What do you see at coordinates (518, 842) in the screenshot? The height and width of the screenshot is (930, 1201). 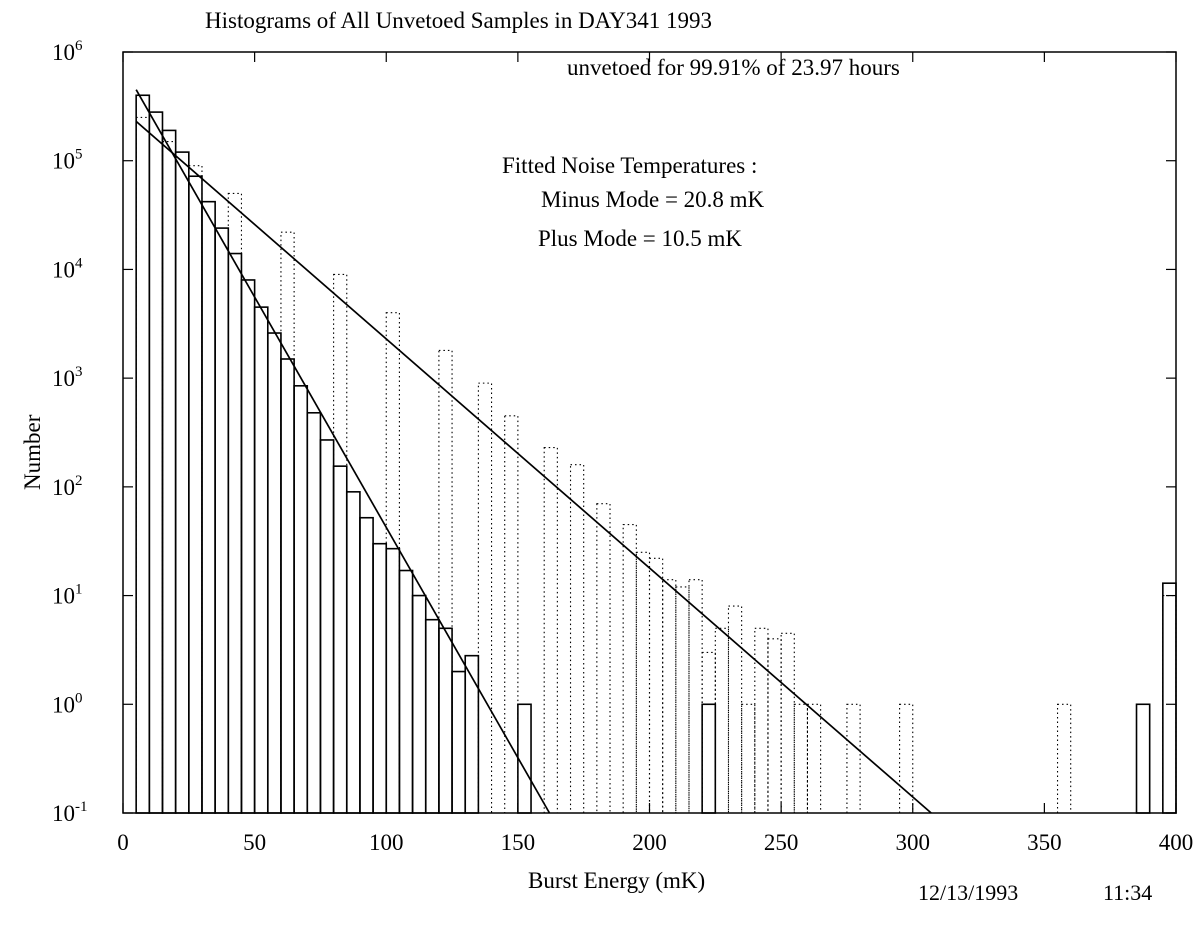 I see `x-tick-label: 150` at bounding box center [518, 842].